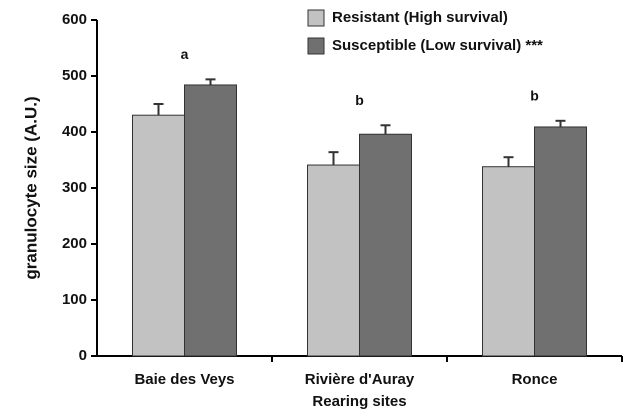 This screenshot has width=639, height=416. What do you see at coordinates (74, 19) in the screenshot?
I see `y-tick-label: 600` at bounding box center [74, 19].